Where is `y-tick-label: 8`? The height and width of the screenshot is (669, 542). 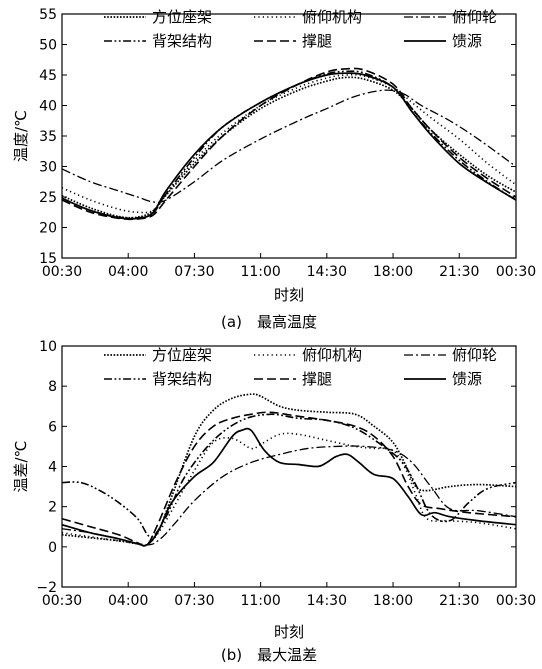
y-tick-label: 8 is located at coordinates (52, 387).